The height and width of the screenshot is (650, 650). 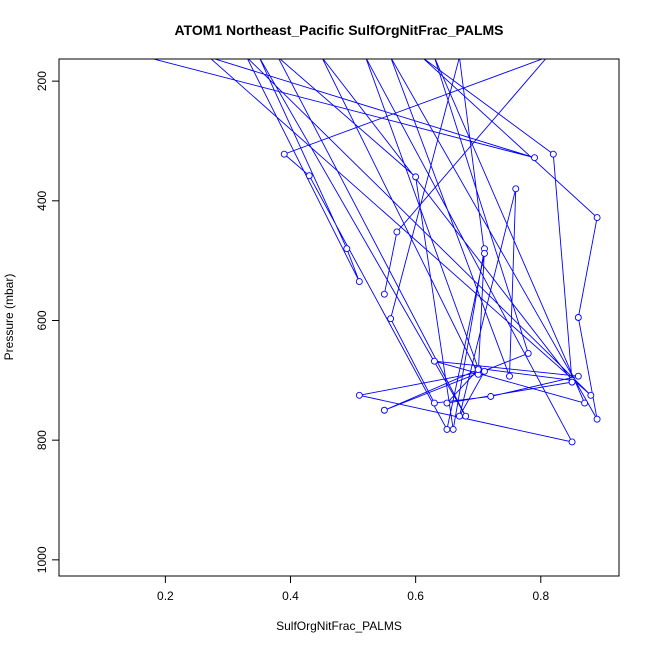 I want to click on y-tick-label: 1000, so click(x=42, y=559).